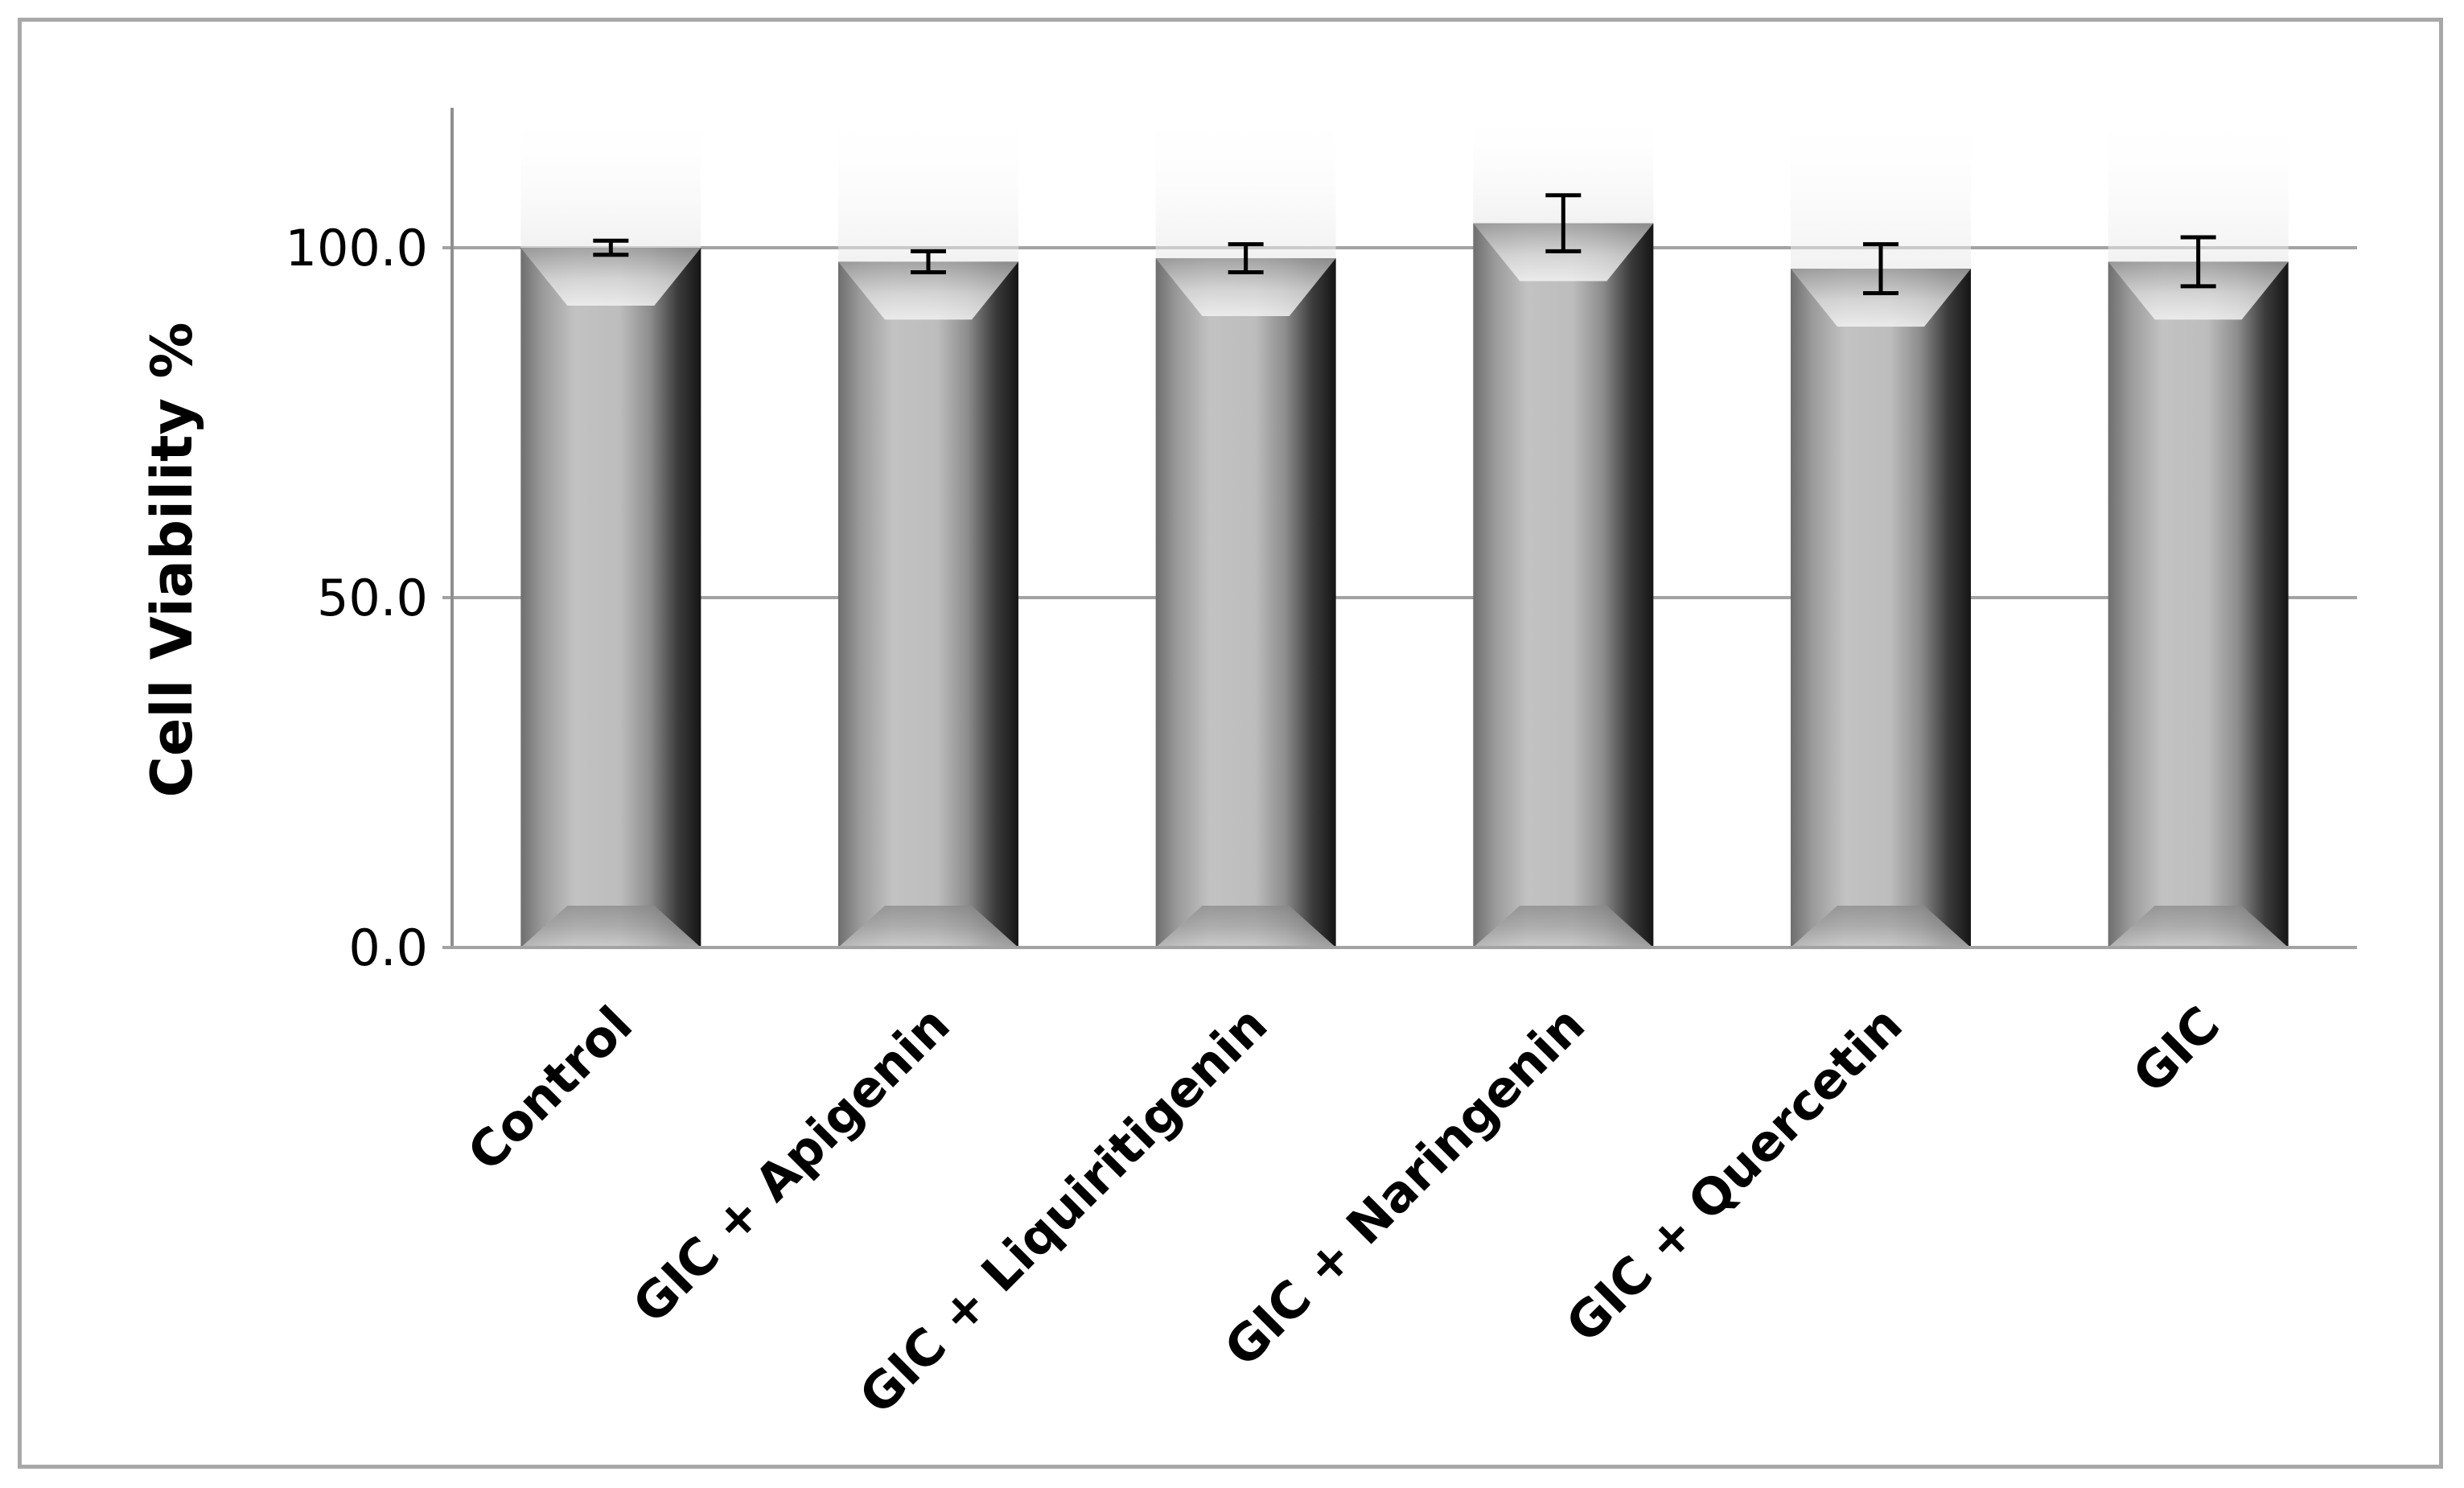  Describe the element at coordinates (372, 598) in the screenshot. I see `y-tick-label: 50.0` at that location.